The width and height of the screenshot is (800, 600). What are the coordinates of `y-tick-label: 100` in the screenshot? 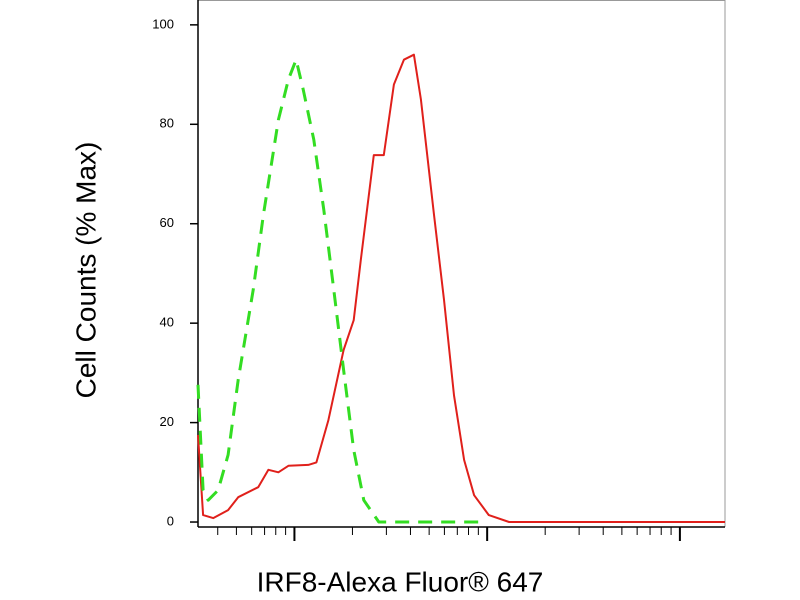 It's located at (163, 23).